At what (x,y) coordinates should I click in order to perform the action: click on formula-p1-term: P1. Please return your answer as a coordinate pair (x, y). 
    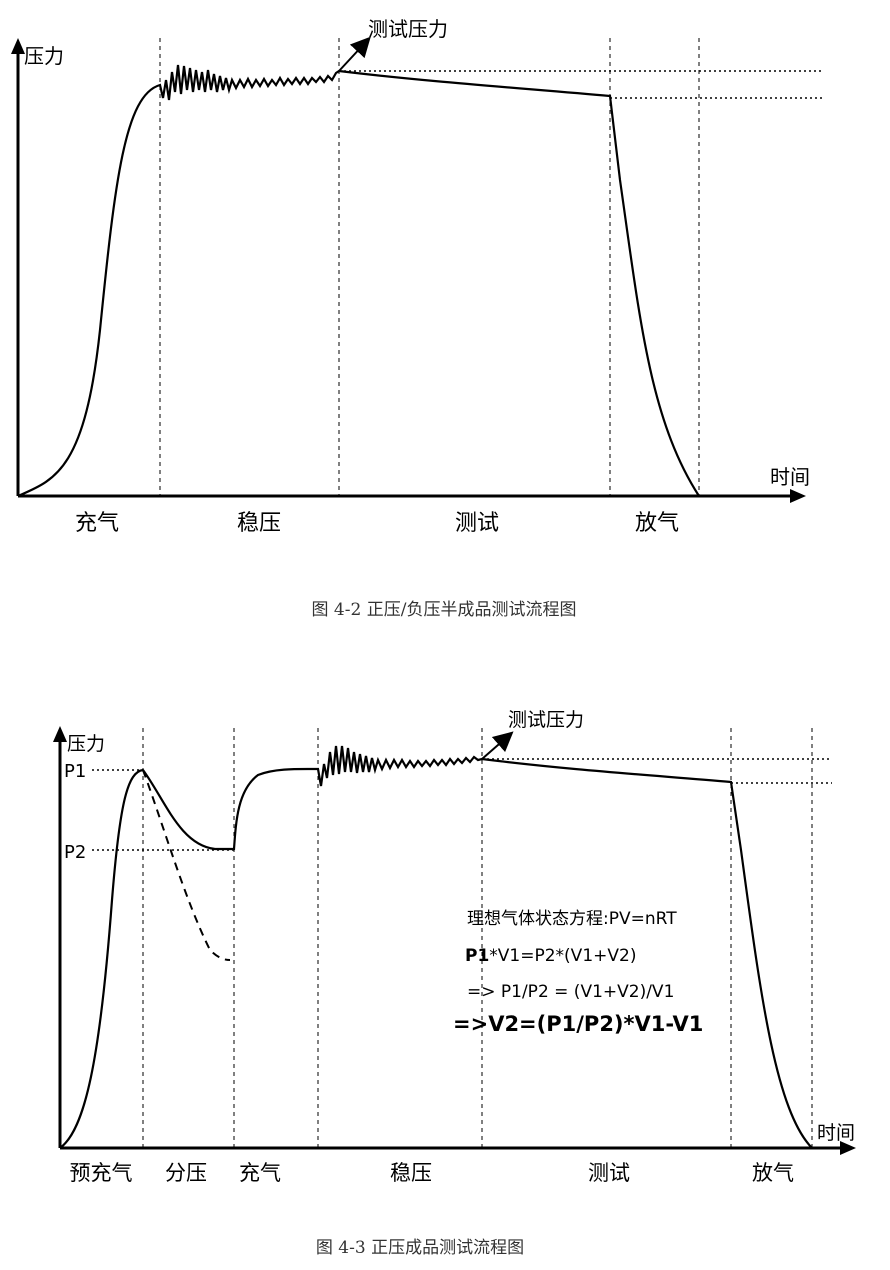
    Looking at the image, I should click on (477, 956).